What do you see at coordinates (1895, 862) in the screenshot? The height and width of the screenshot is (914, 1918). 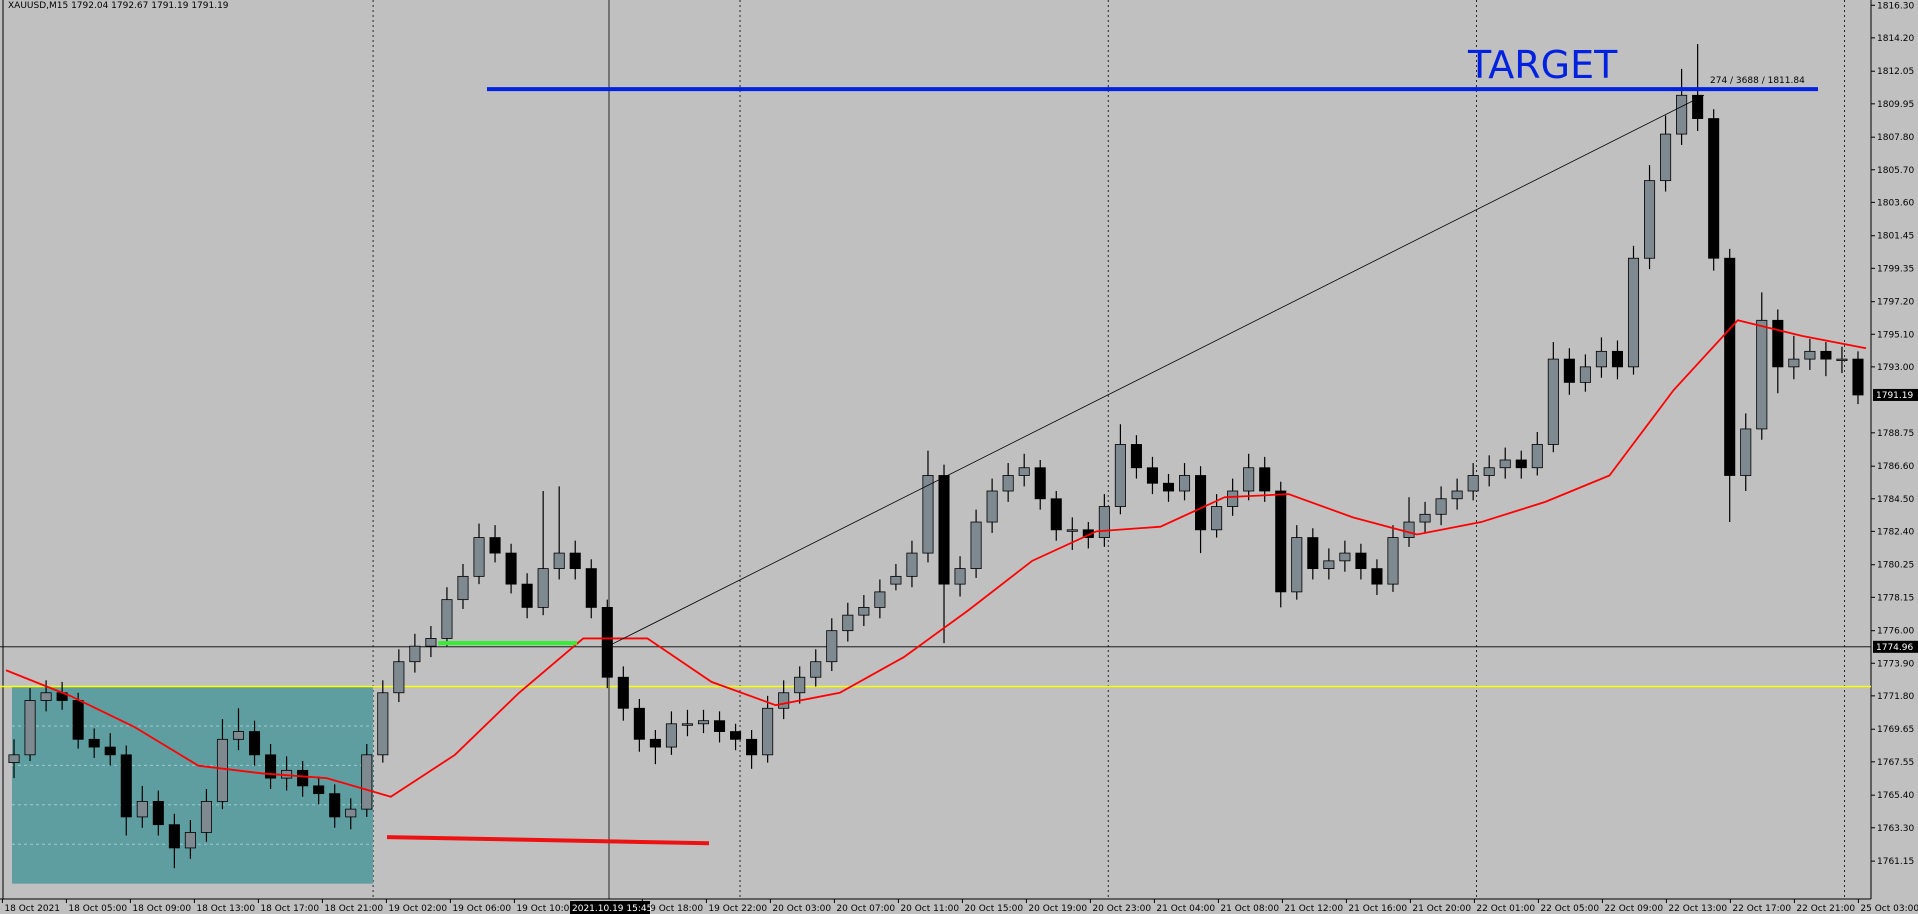 I see `y-tick-label: 1761.15` at bounding box center [1895, 862].